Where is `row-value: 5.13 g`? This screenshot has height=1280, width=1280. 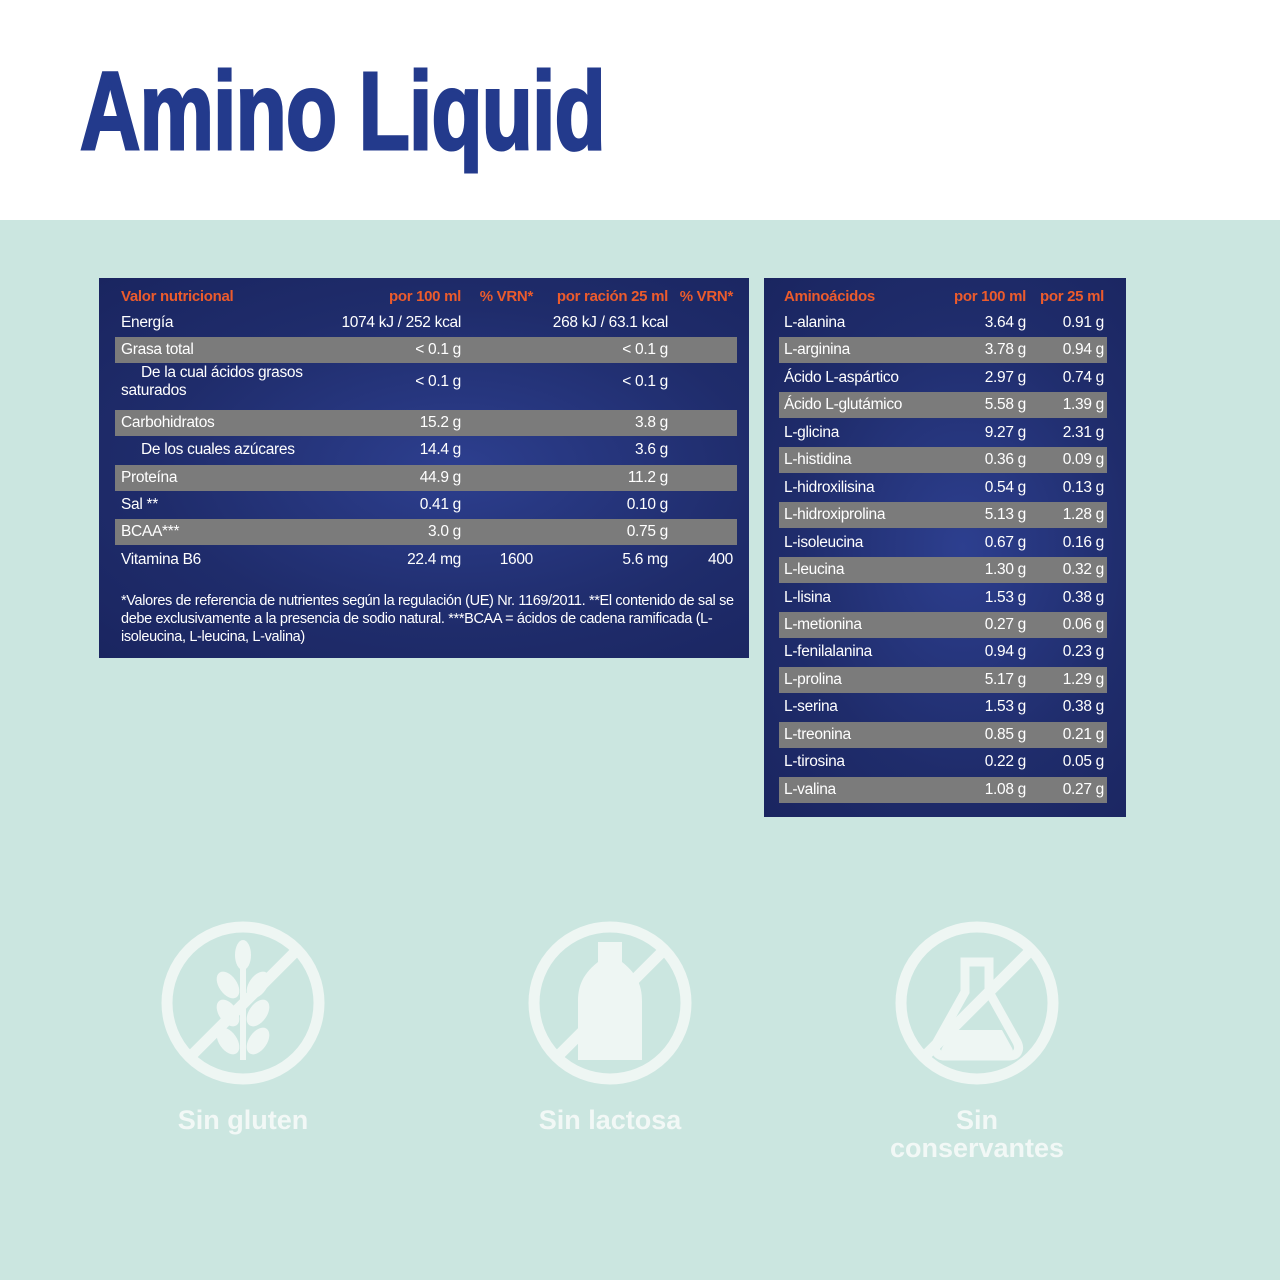
row-value: 5.13 g is located at coordinates (1005, 515).